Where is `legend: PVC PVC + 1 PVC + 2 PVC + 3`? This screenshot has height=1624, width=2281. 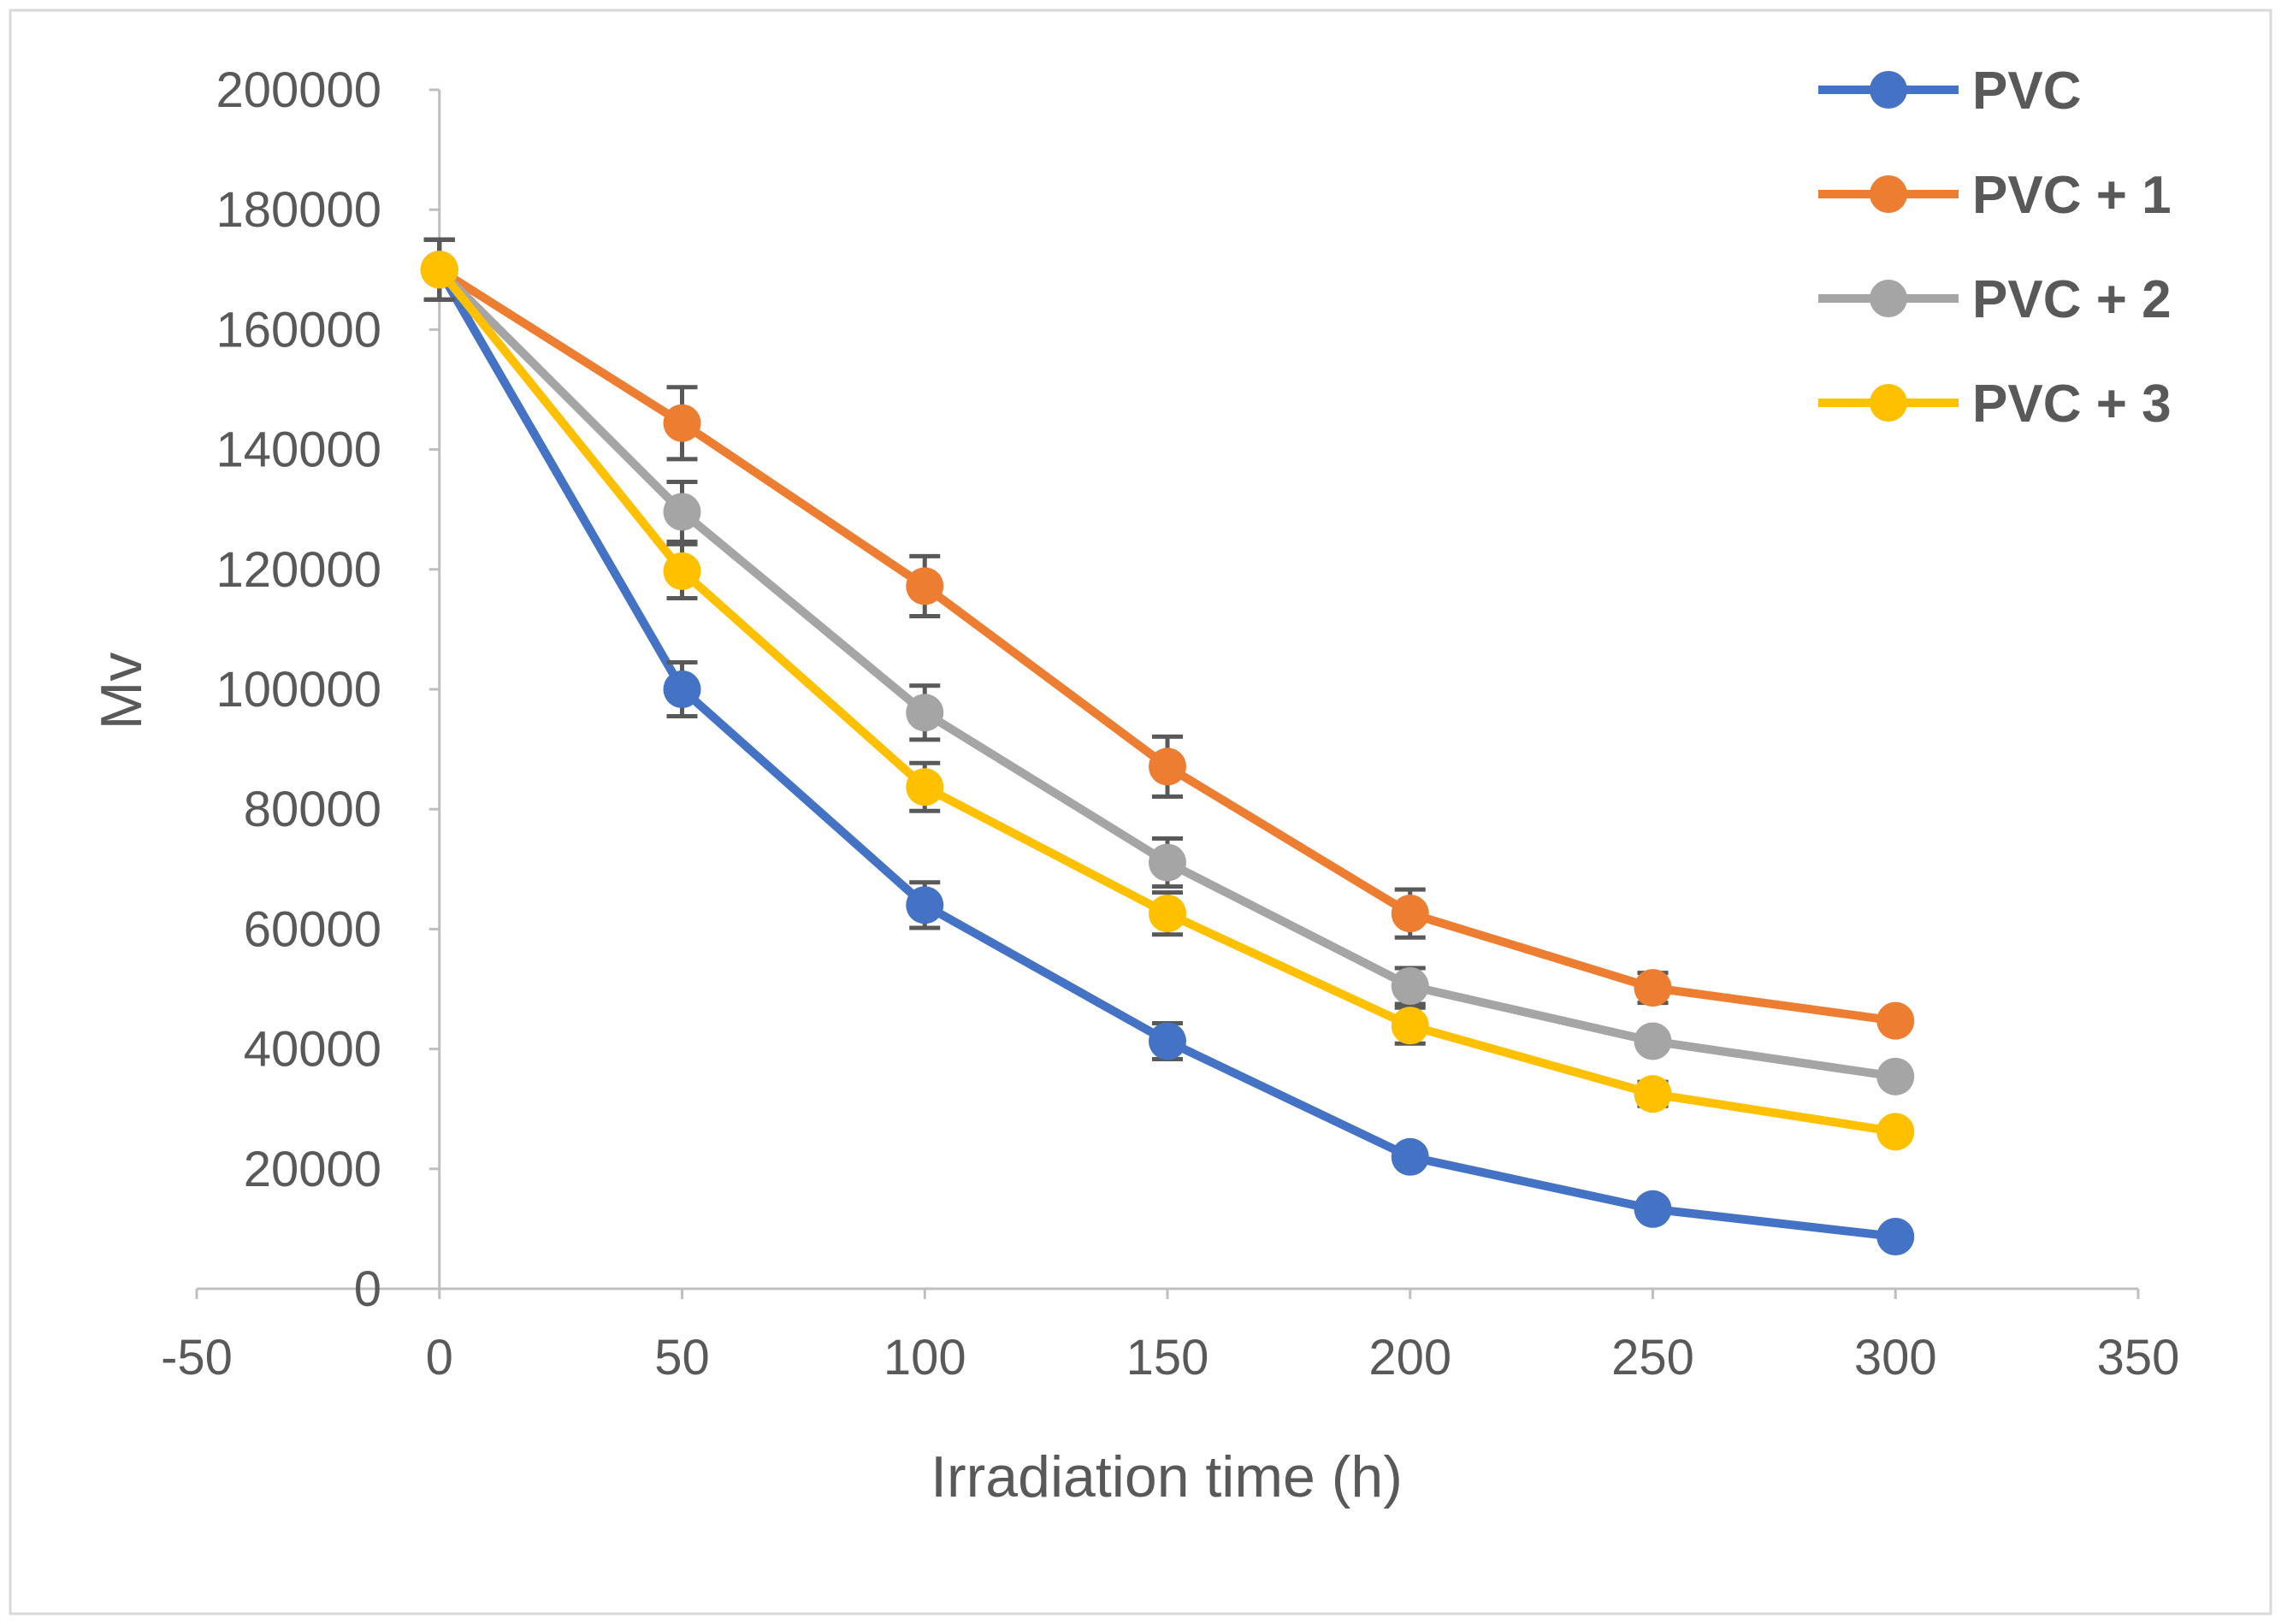
legend: PVC PVC + 1 PVC + 2 PVC + 3 is located at coordinates (1995, 248).